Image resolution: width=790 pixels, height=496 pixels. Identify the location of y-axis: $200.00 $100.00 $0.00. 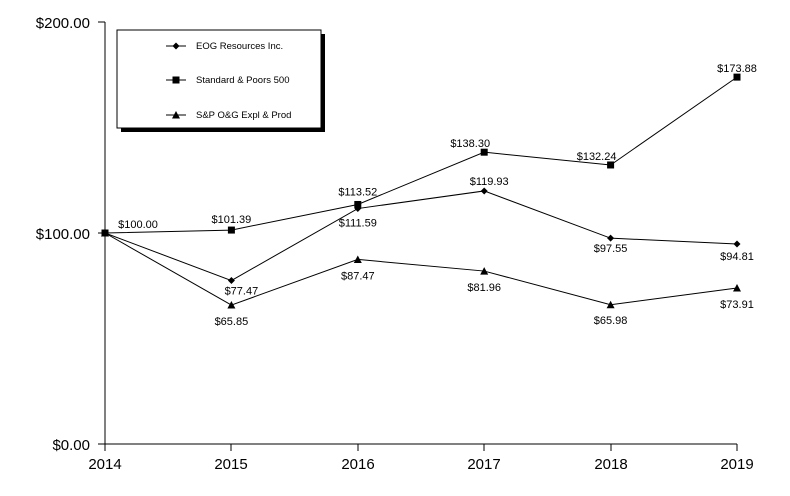
(71, 234).